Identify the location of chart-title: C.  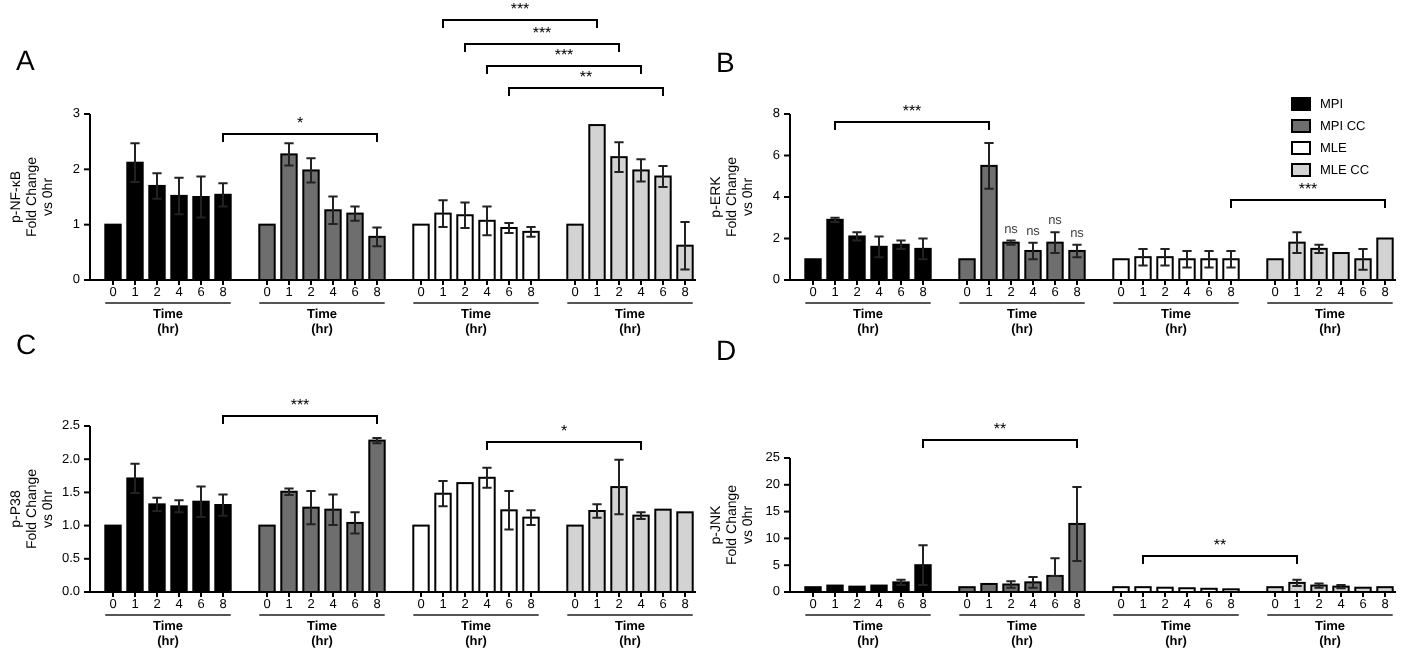
(26, 344).